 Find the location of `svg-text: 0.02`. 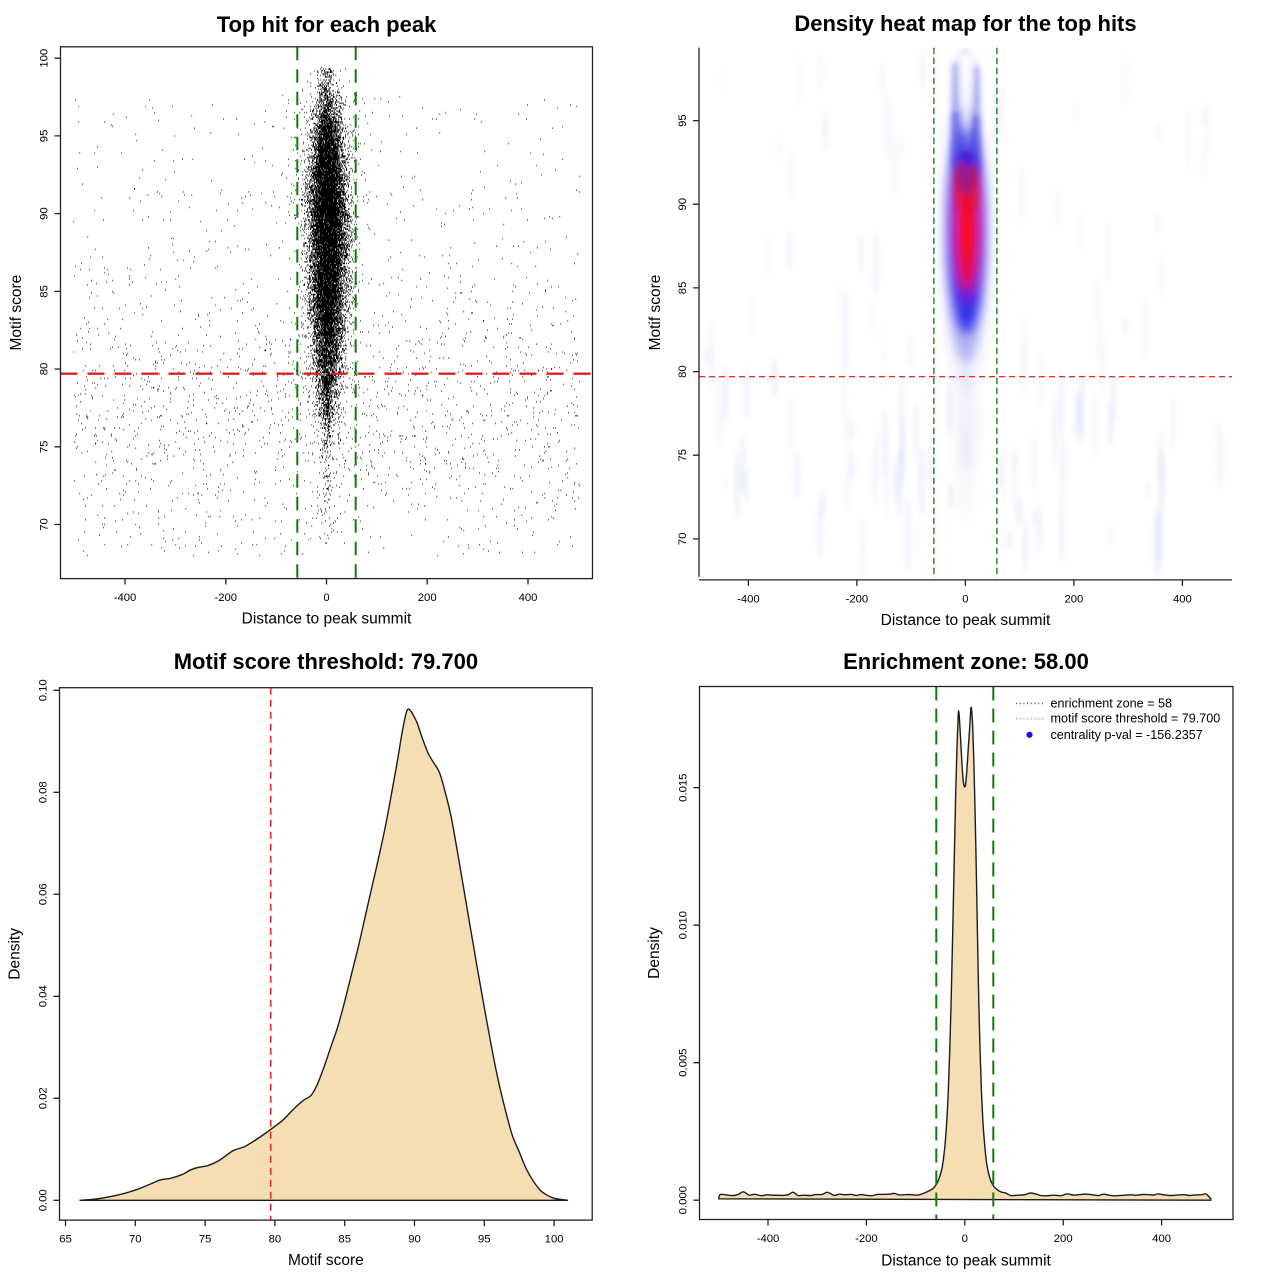

svg-text: 0.02 is located at coordinates (44, 1098).